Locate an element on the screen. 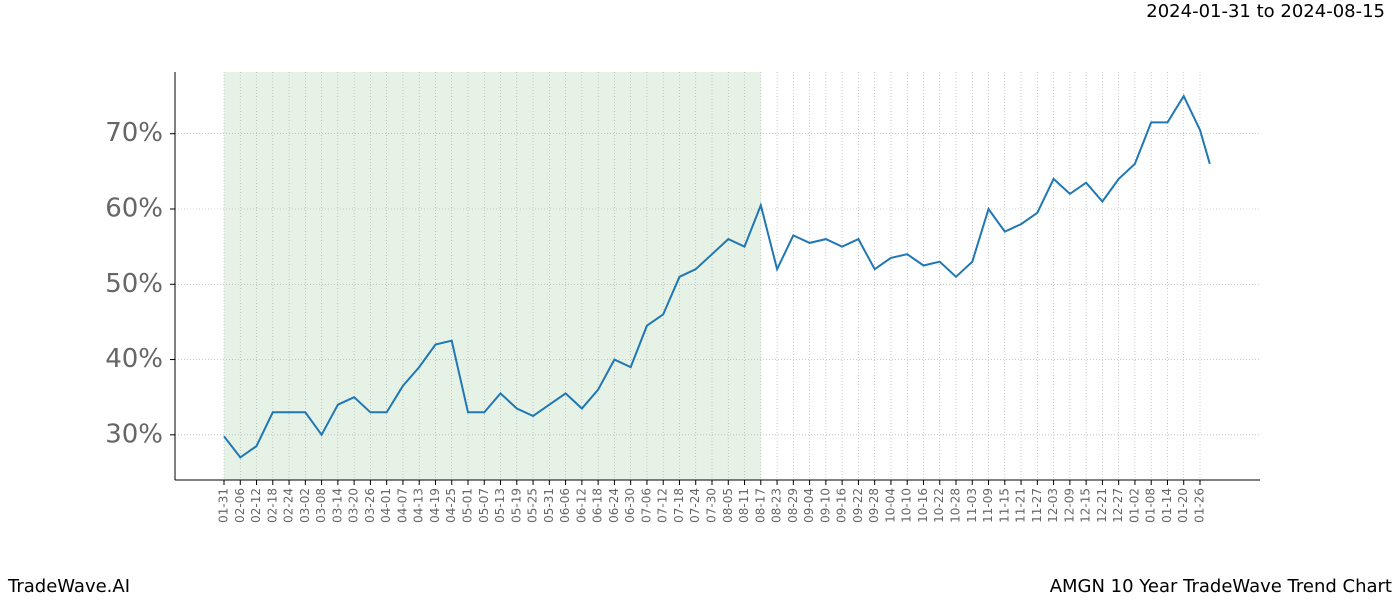 The width and height of the screenshot is (1400, 600). x-tick-label: 10-04 is located at coordinates (890, 505).